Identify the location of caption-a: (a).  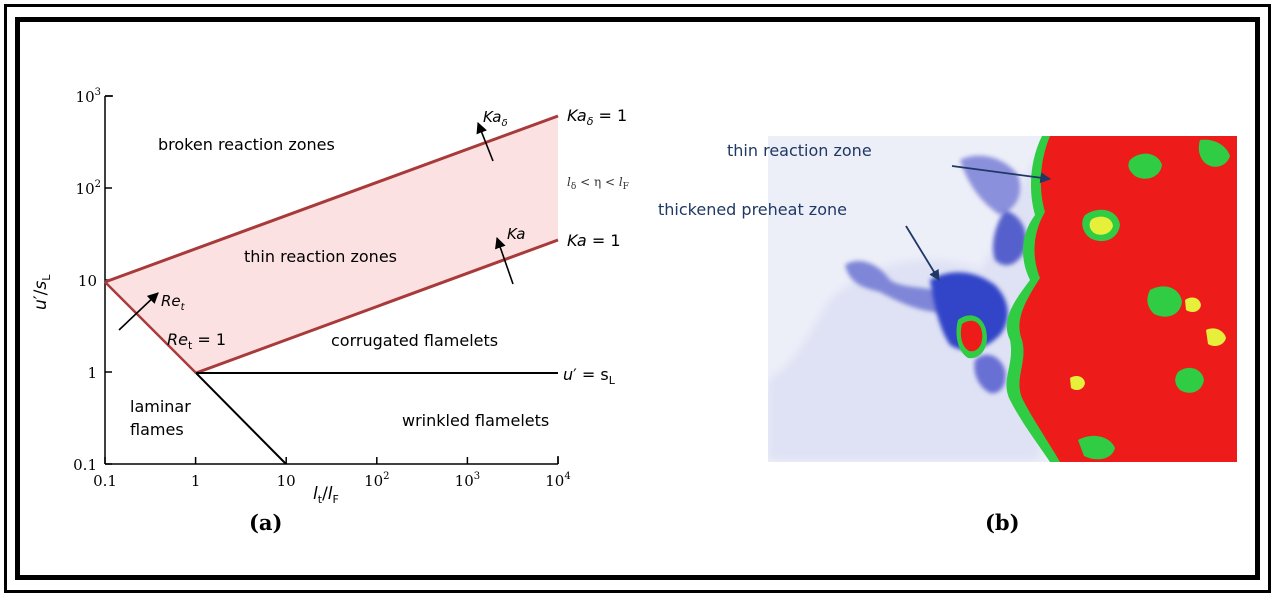
(265, 522).